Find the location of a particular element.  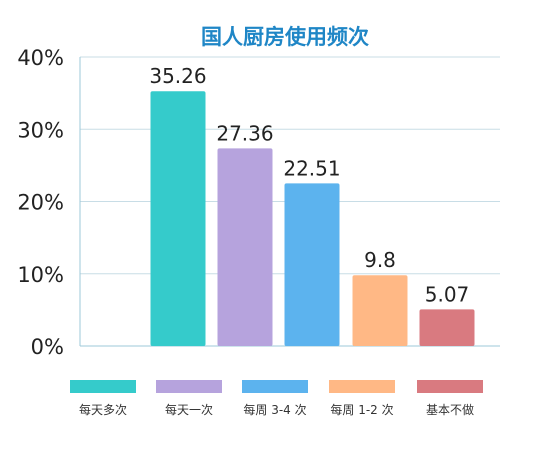

legend-label: 每周 3-4 次 is located at coordinates (274, 409).